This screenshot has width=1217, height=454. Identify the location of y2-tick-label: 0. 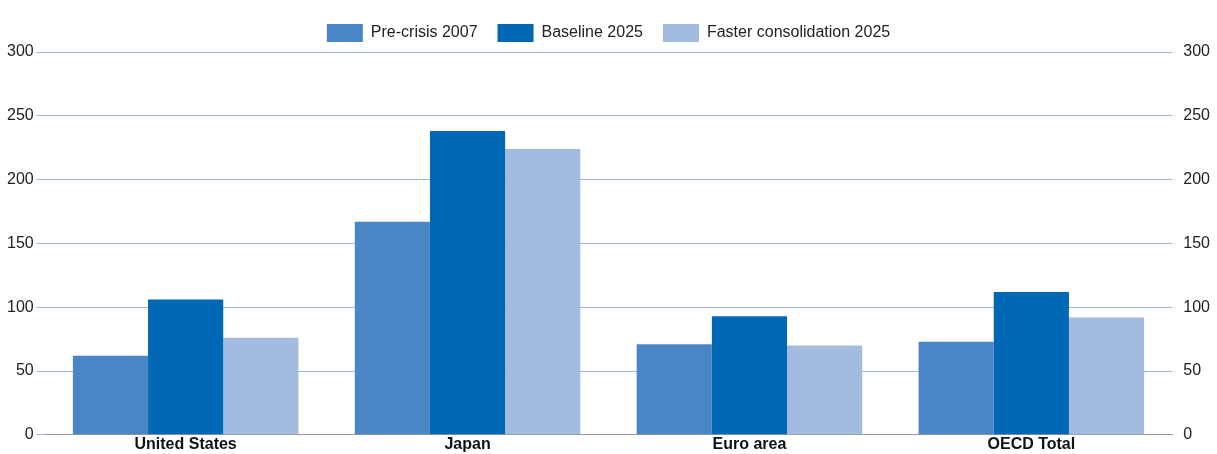
(1188, 434).